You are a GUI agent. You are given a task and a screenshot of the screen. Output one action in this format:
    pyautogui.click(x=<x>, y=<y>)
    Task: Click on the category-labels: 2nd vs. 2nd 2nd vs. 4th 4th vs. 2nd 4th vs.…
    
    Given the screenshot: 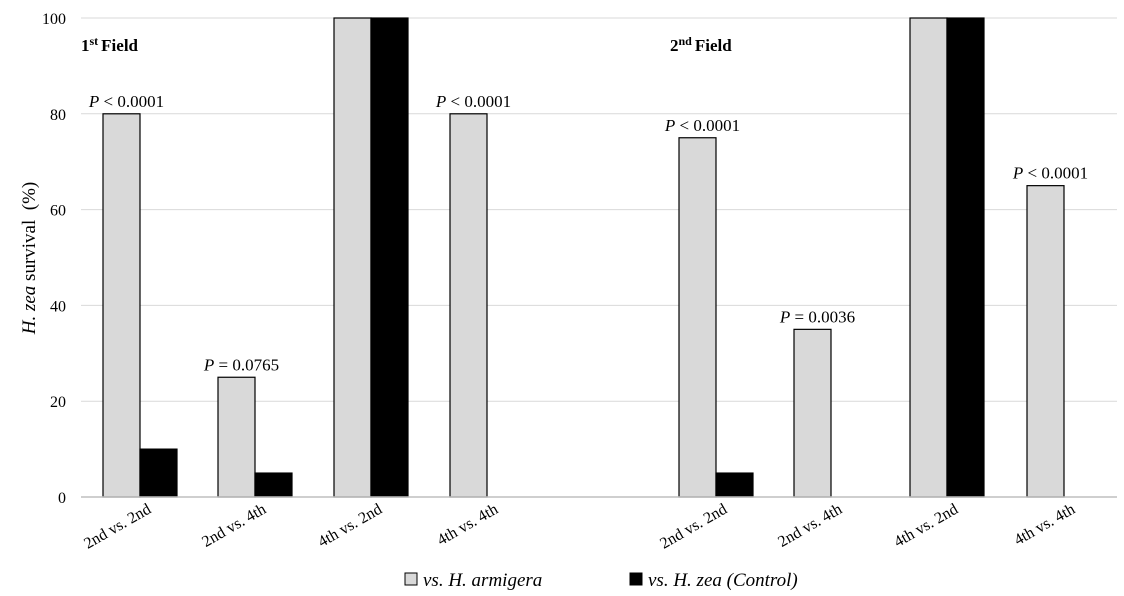 What is the action you would take?
    pyautogui.click(x=579, y=527)
    